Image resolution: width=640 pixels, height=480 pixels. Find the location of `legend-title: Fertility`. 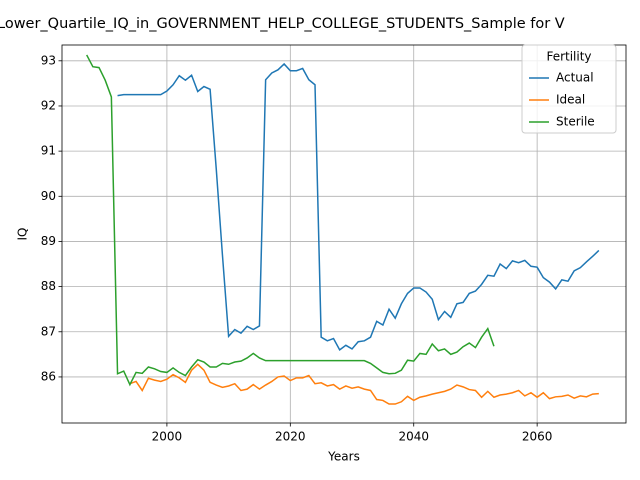

legend-title: Fertility is located at coordinates (568, 57).